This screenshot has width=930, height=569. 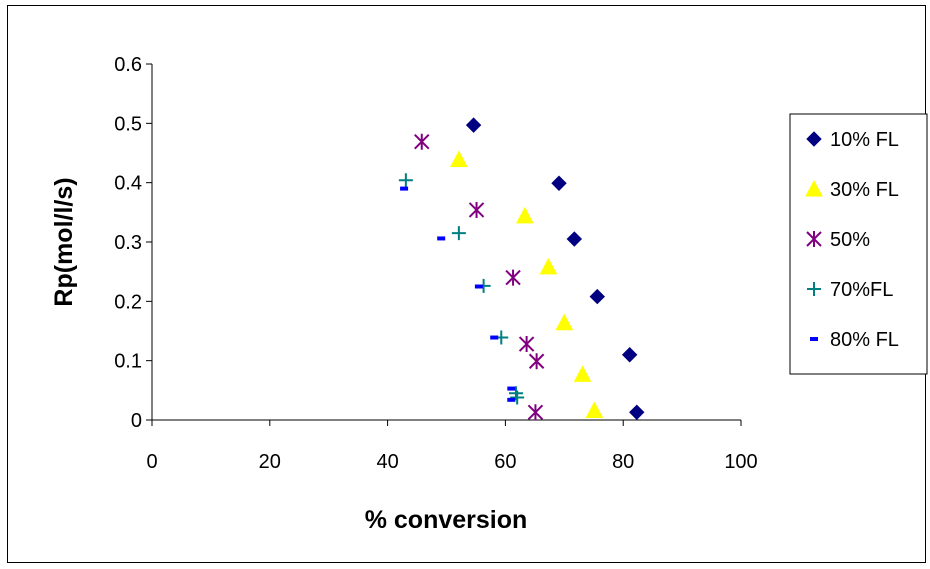 I want to click on x-tick-label: 80, so click(x=623, y=462).